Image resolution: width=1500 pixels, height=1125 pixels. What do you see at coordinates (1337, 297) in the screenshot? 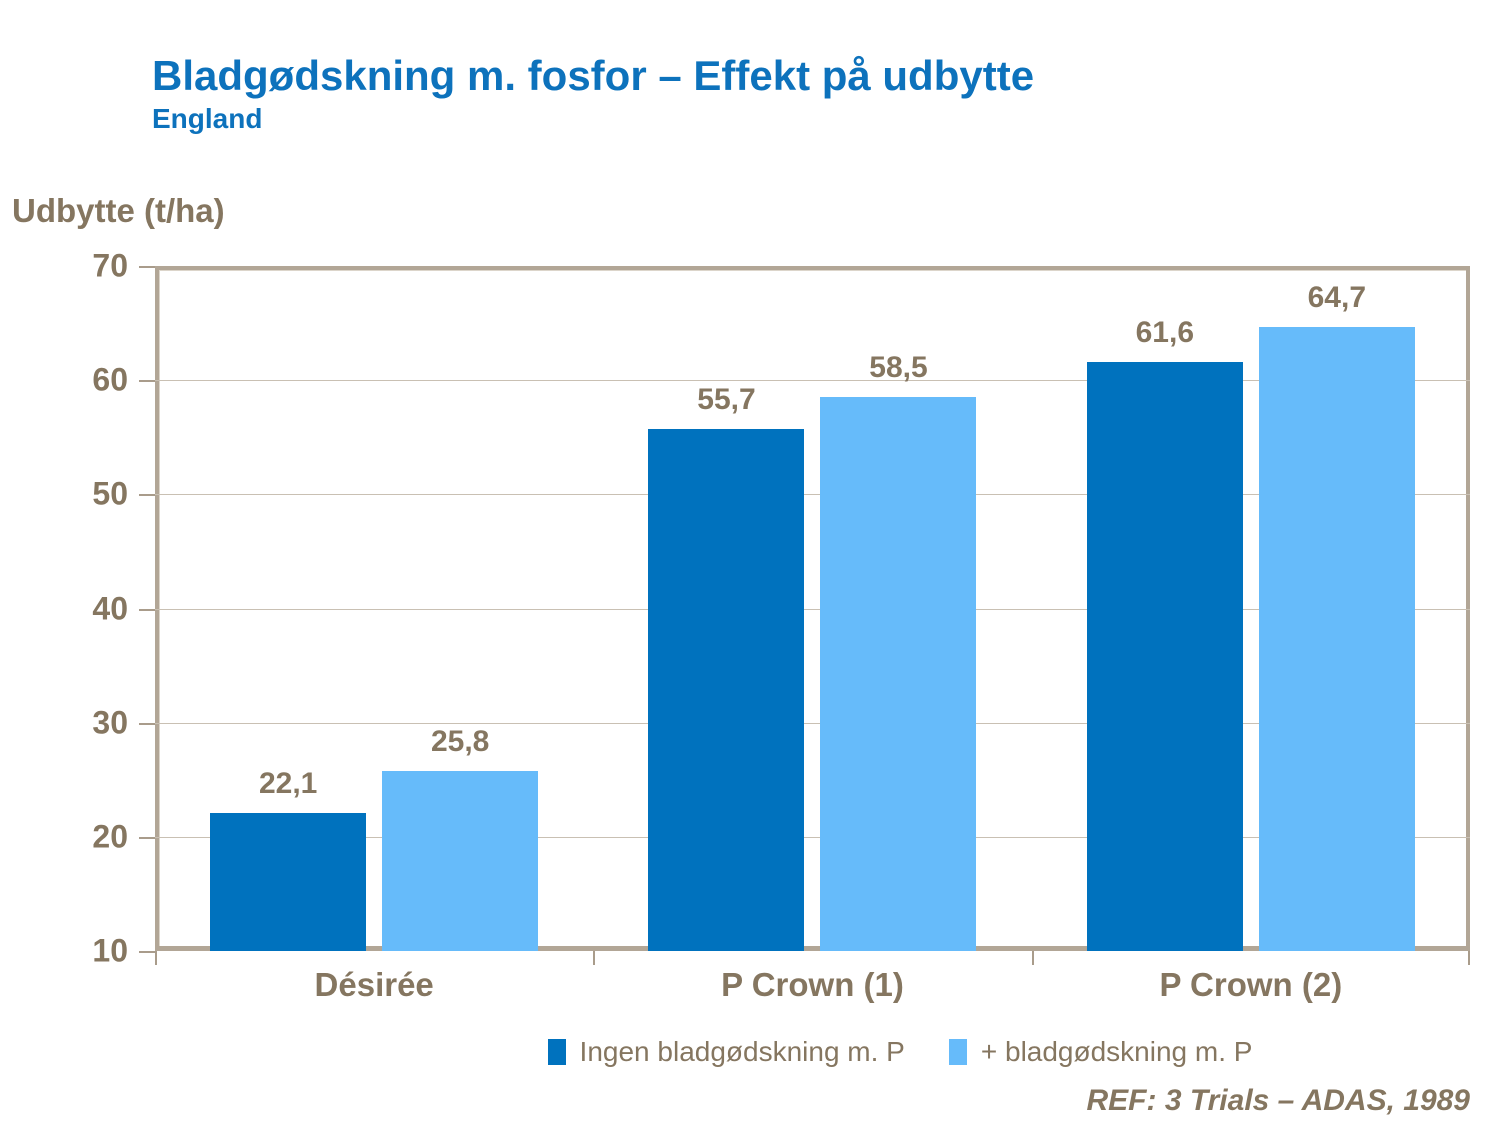
I see `bar-value-label: 64,7` at bounding box center [1337, 297].